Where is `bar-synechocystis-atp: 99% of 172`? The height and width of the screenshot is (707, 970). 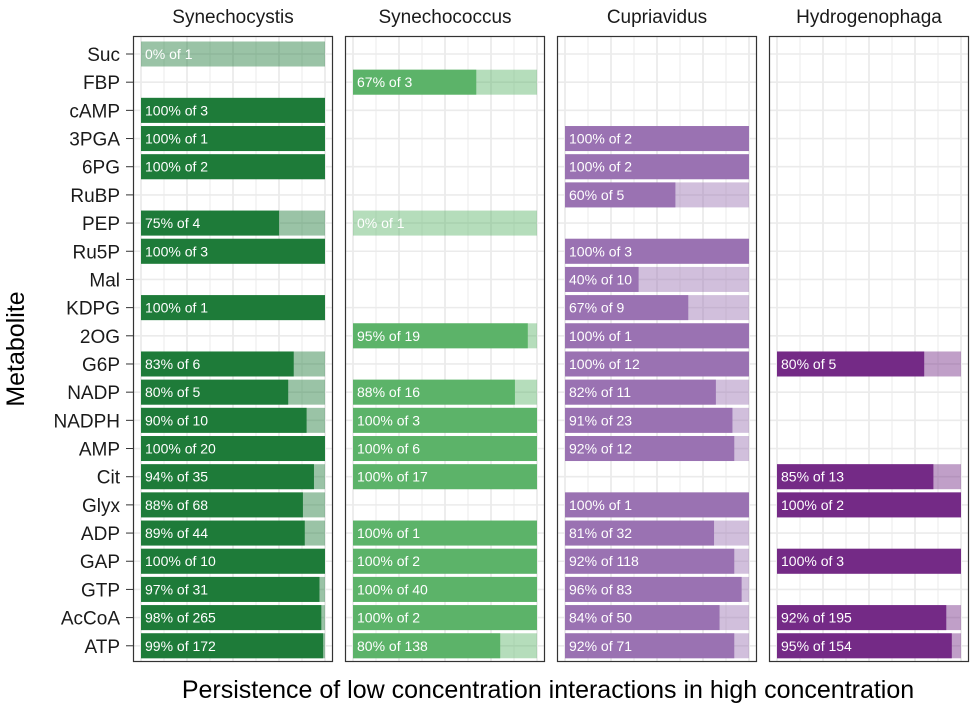 bar-synechocystis-atp: 99% of 172 is located at coordinates (233, 646).